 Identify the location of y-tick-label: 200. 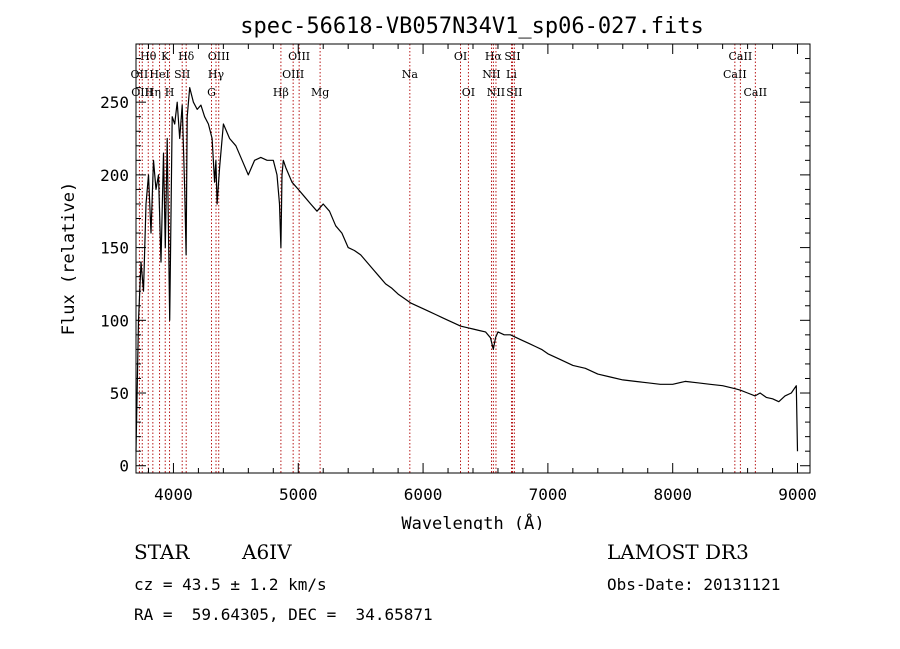
(114, 175).